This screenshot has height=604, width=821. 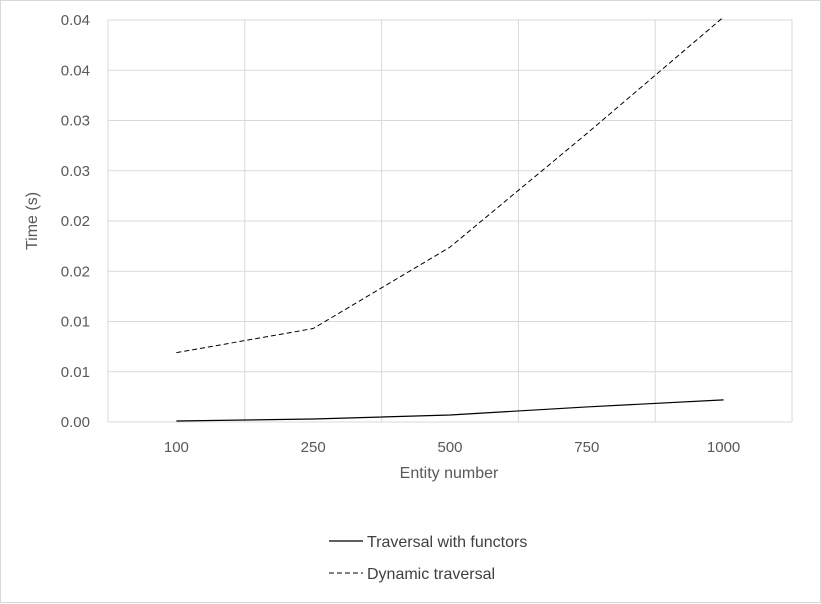 I want to click on y-tick-label: 0.00, so click(x=75, y=422).